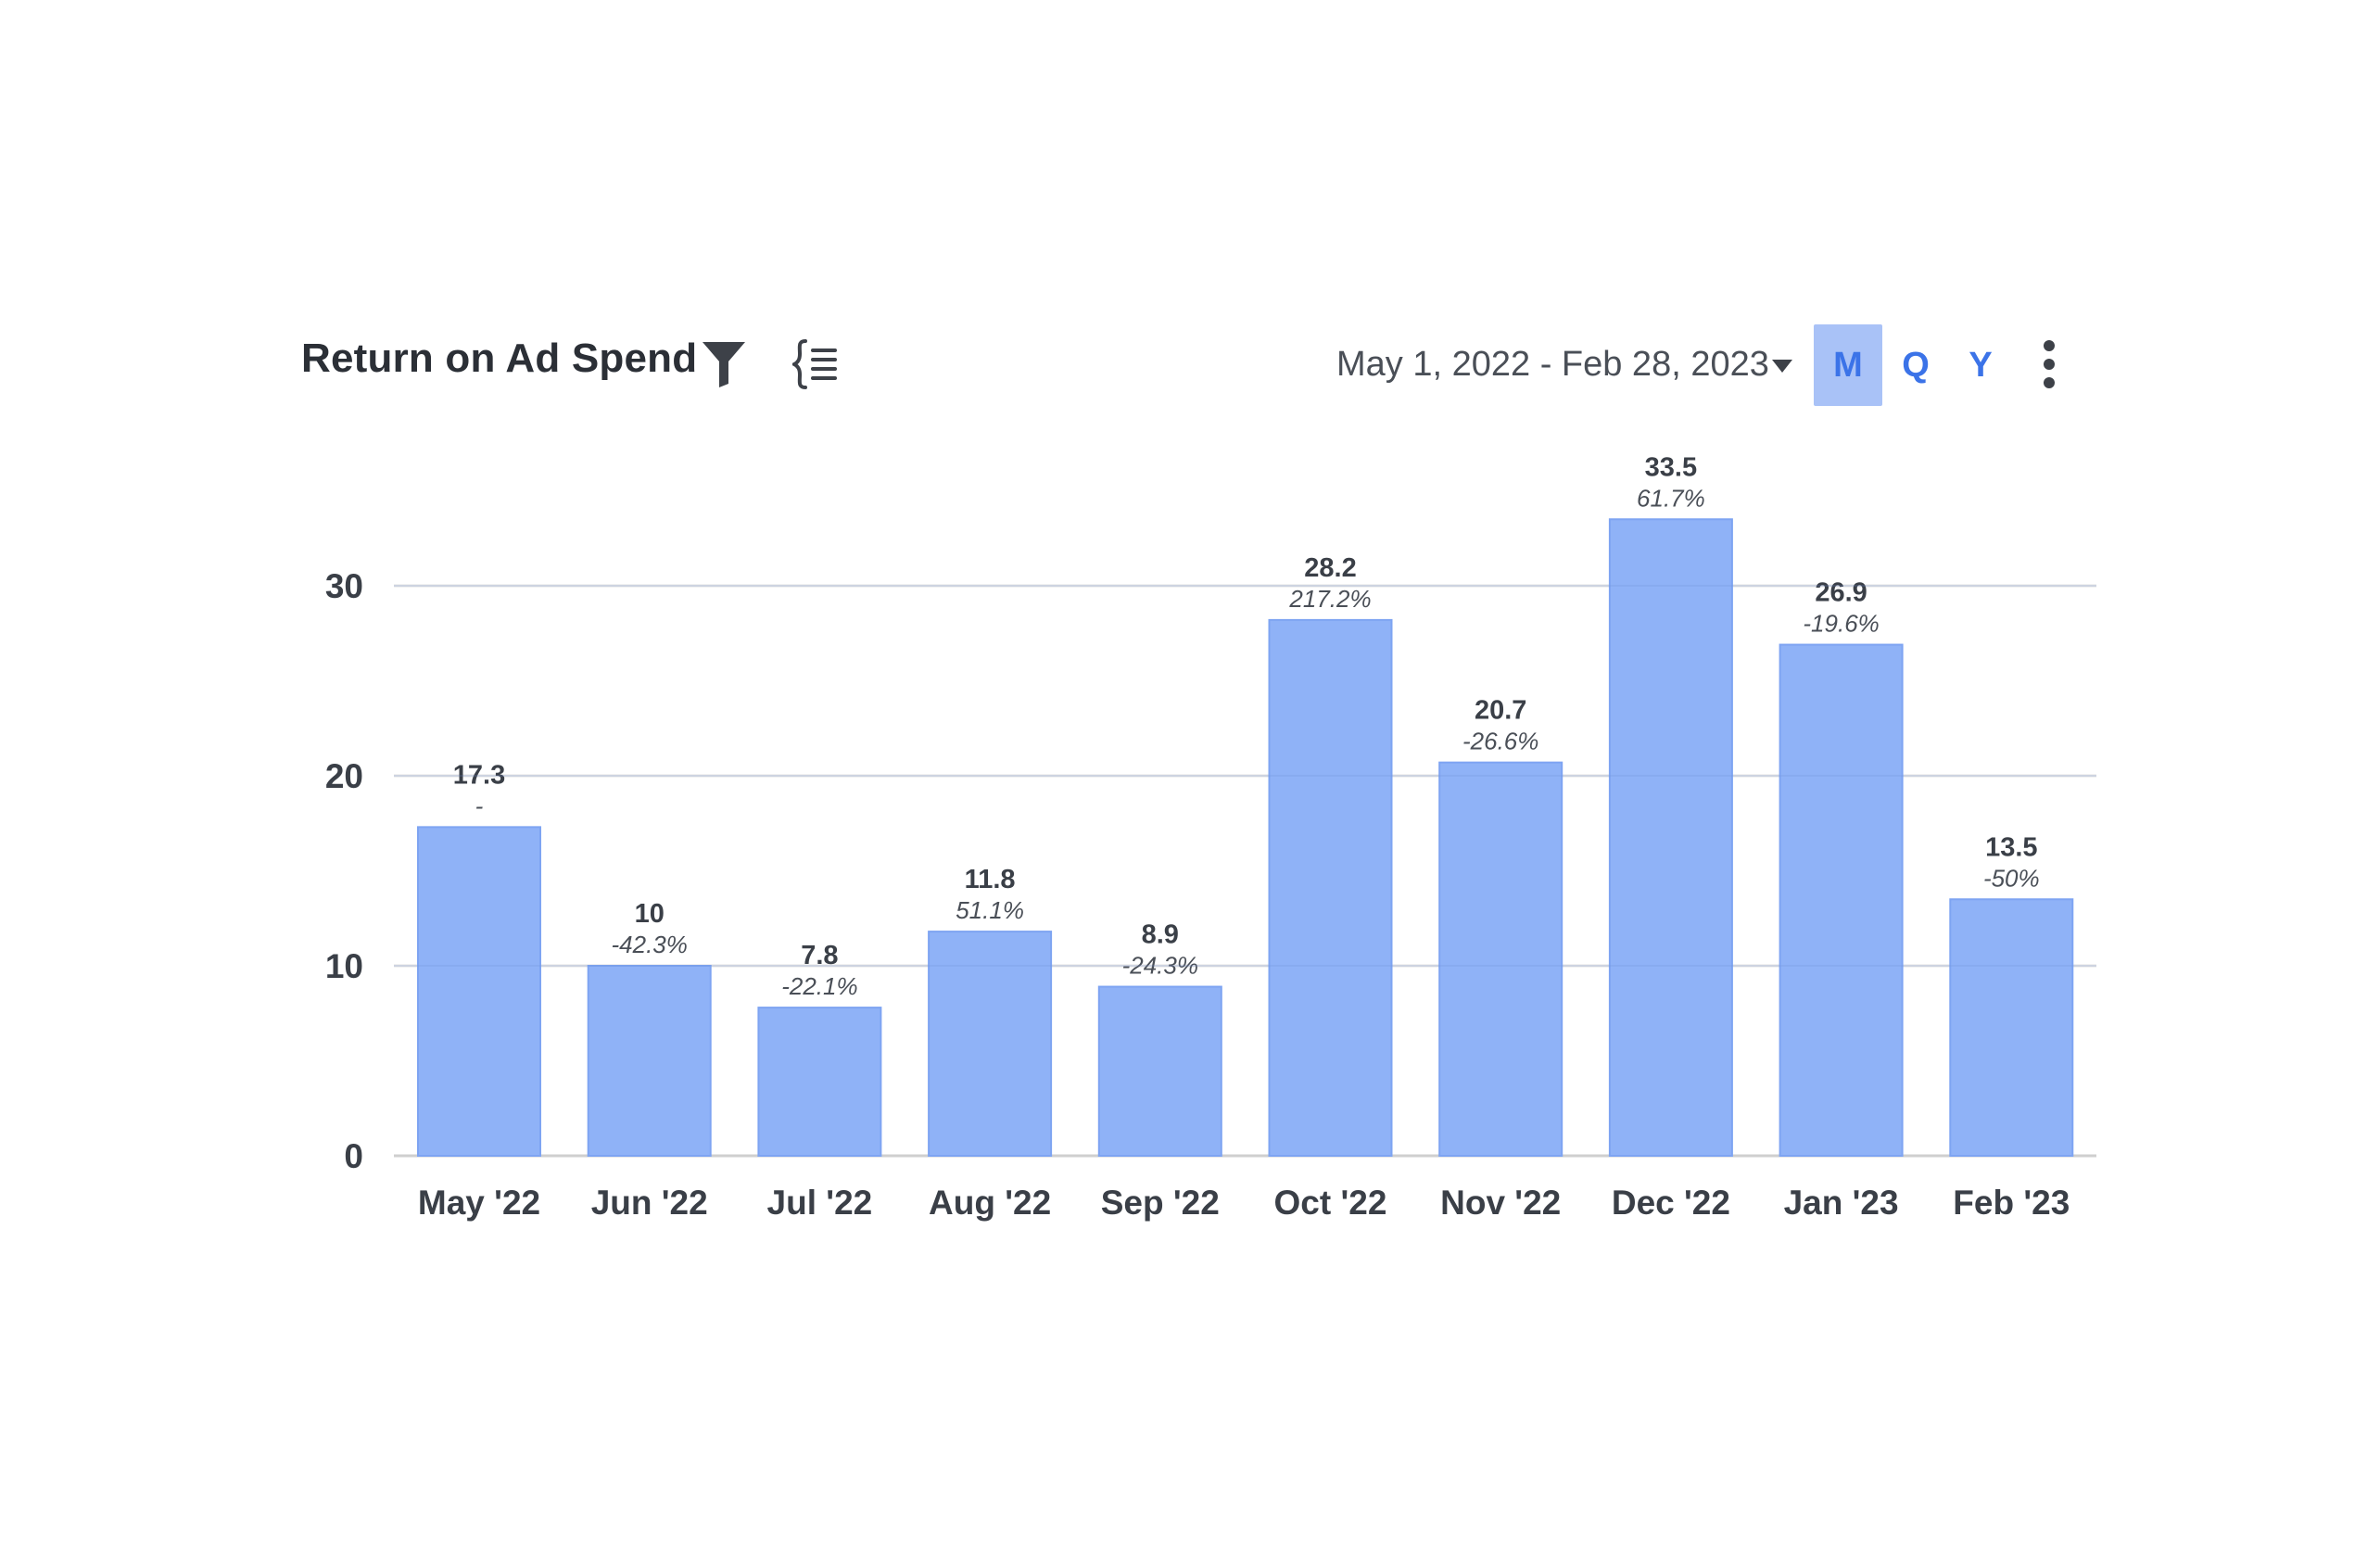 This screenshot has width=2380, height=1546. What do you see at coordinates (1500, 1203) in the screenshot?
I see `x-tick-label: Nov '22` at bounding box center [1500, 1203].